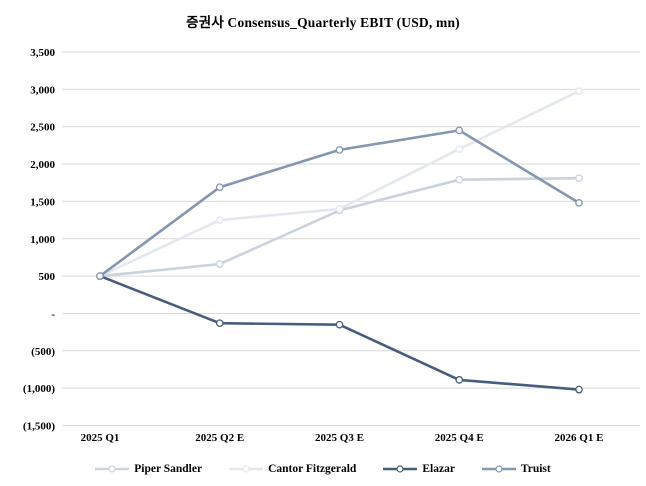  Describe the element at coordinates (438, 469) in the screenshot. I see `legend-label: Elazar` at that location.